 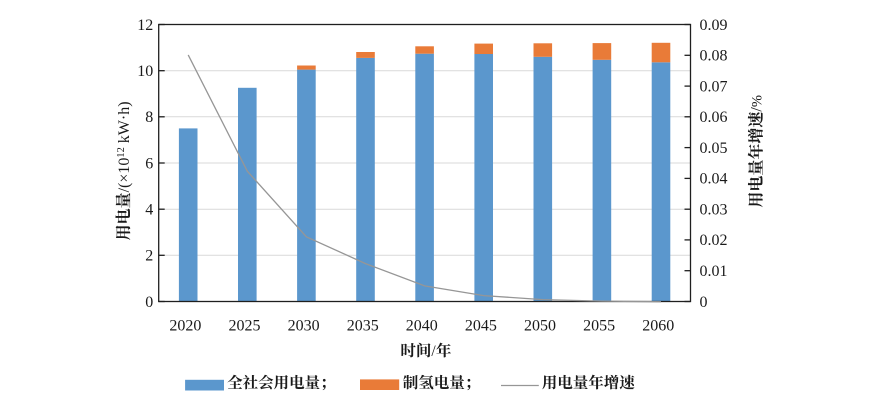 I want to click on svg-text: 0.05, so click(x=714, y=148).